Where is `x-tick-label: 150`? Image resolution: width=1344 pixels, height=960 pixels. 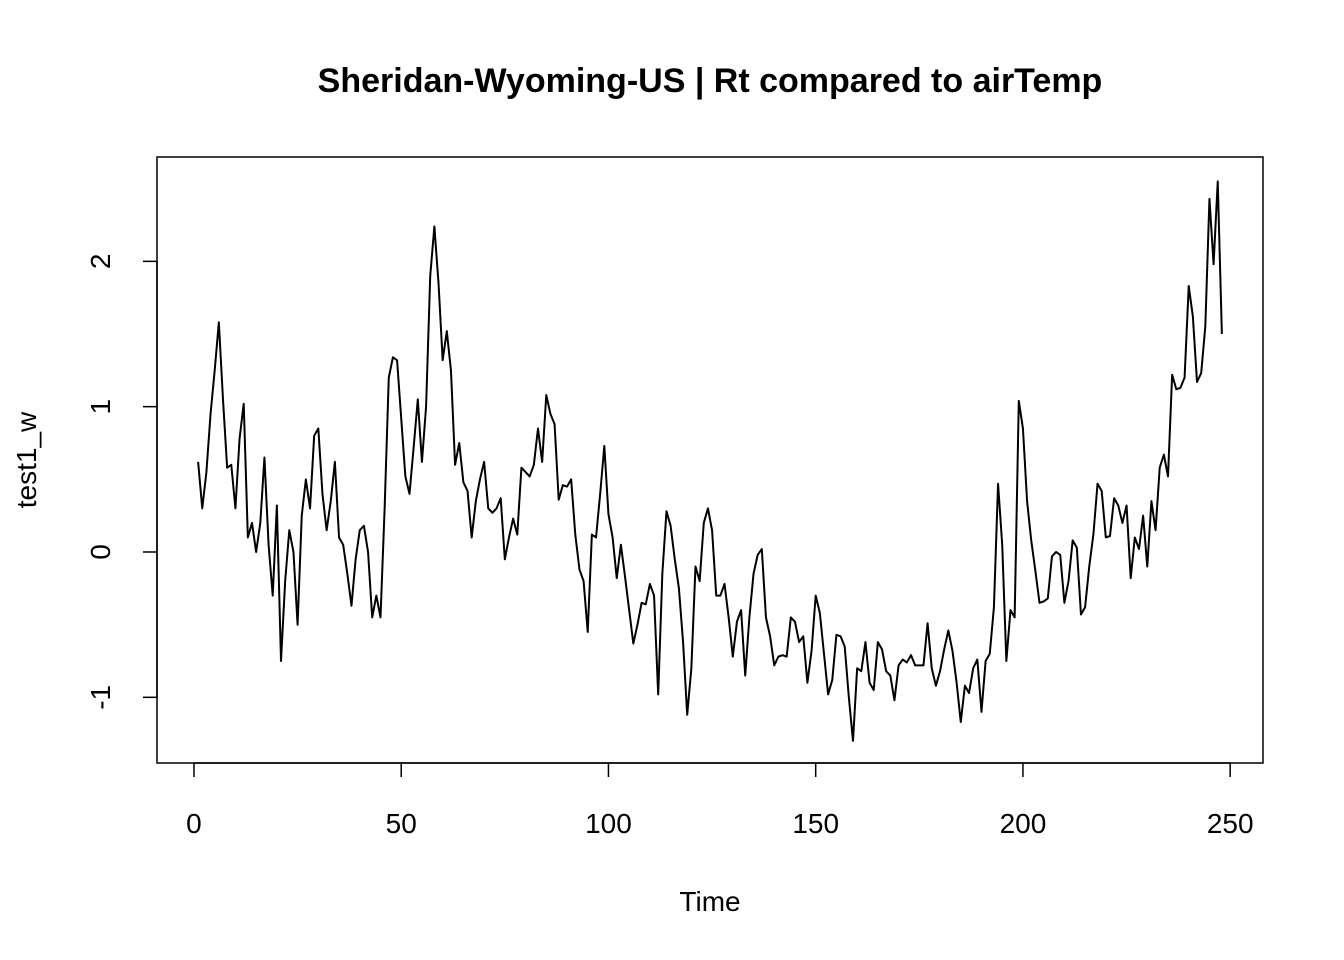 x-tick-label: 150 is located at coordinates (815, 823).